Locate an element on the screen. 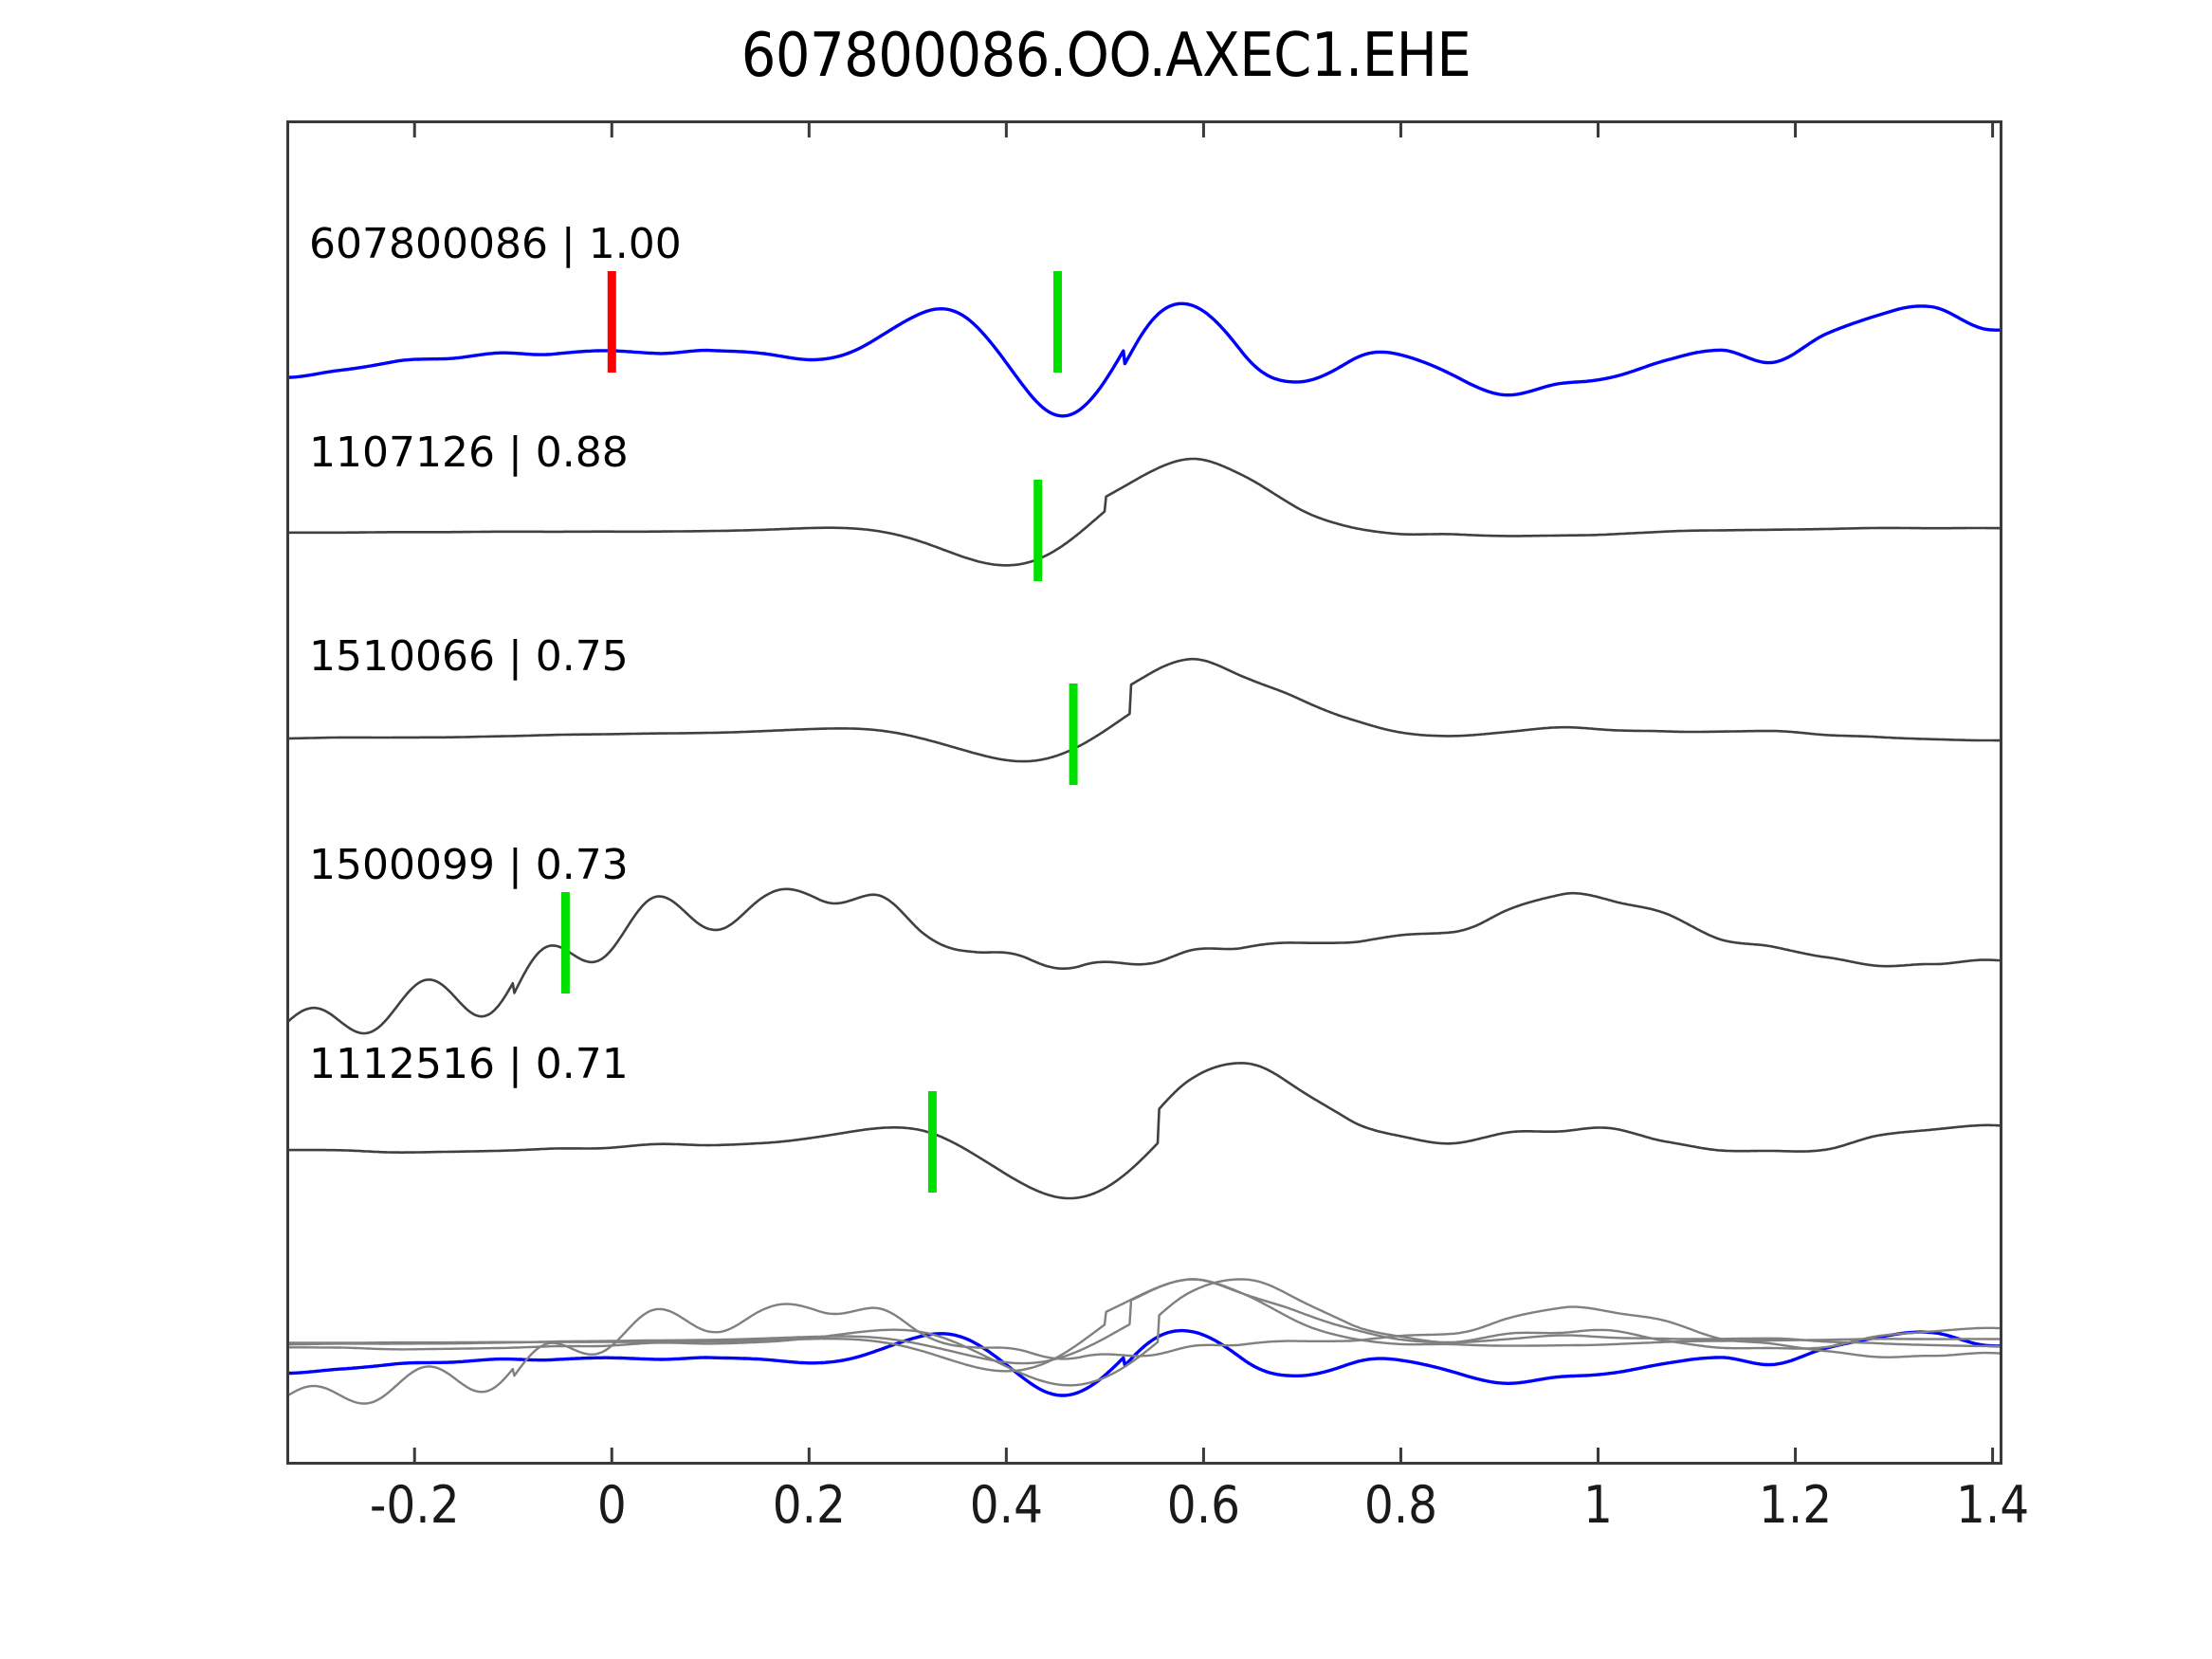  x-tick-label-2: 0.2 is located at coordinates (809, 1505).